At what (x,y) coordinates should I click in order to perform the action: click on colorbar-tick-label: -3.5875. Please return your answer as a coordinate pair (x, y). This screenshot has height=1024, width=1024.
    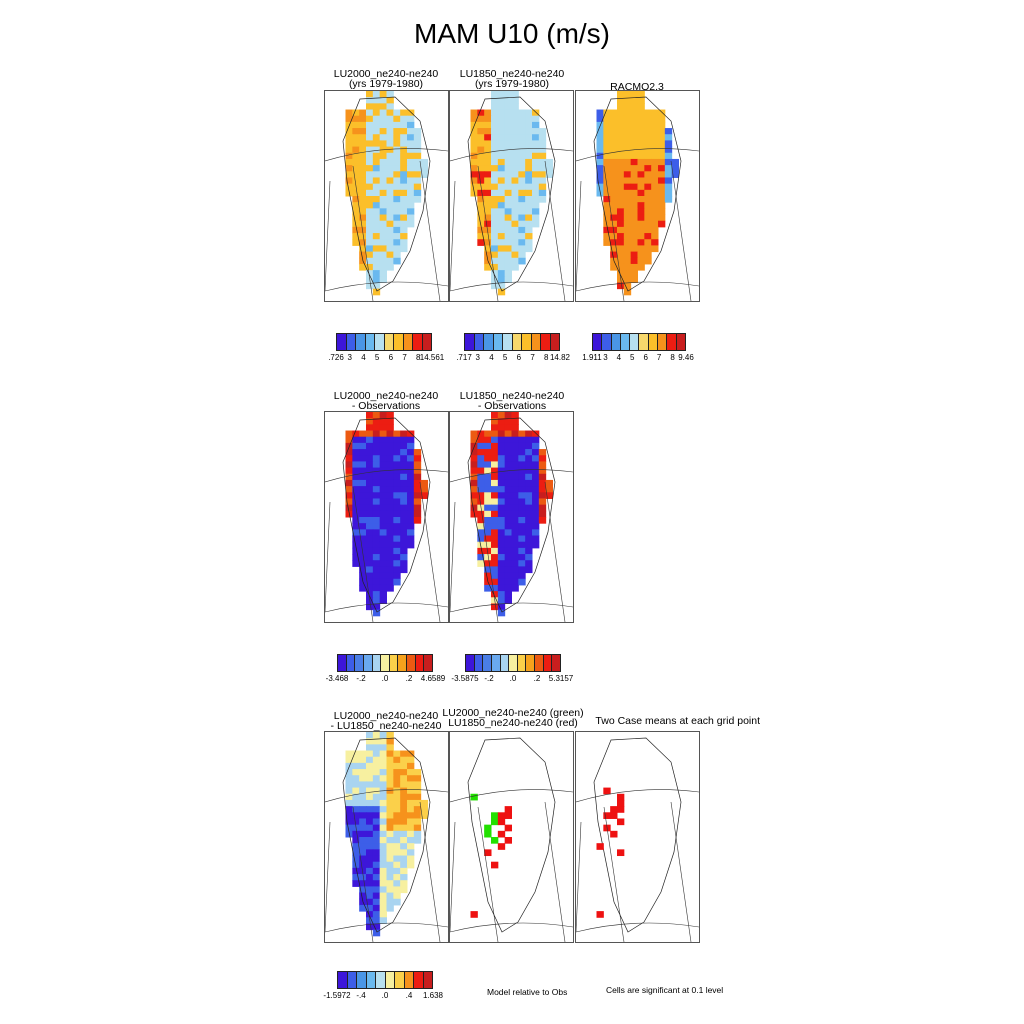
    Looking at the image, I should click on (465, 678).